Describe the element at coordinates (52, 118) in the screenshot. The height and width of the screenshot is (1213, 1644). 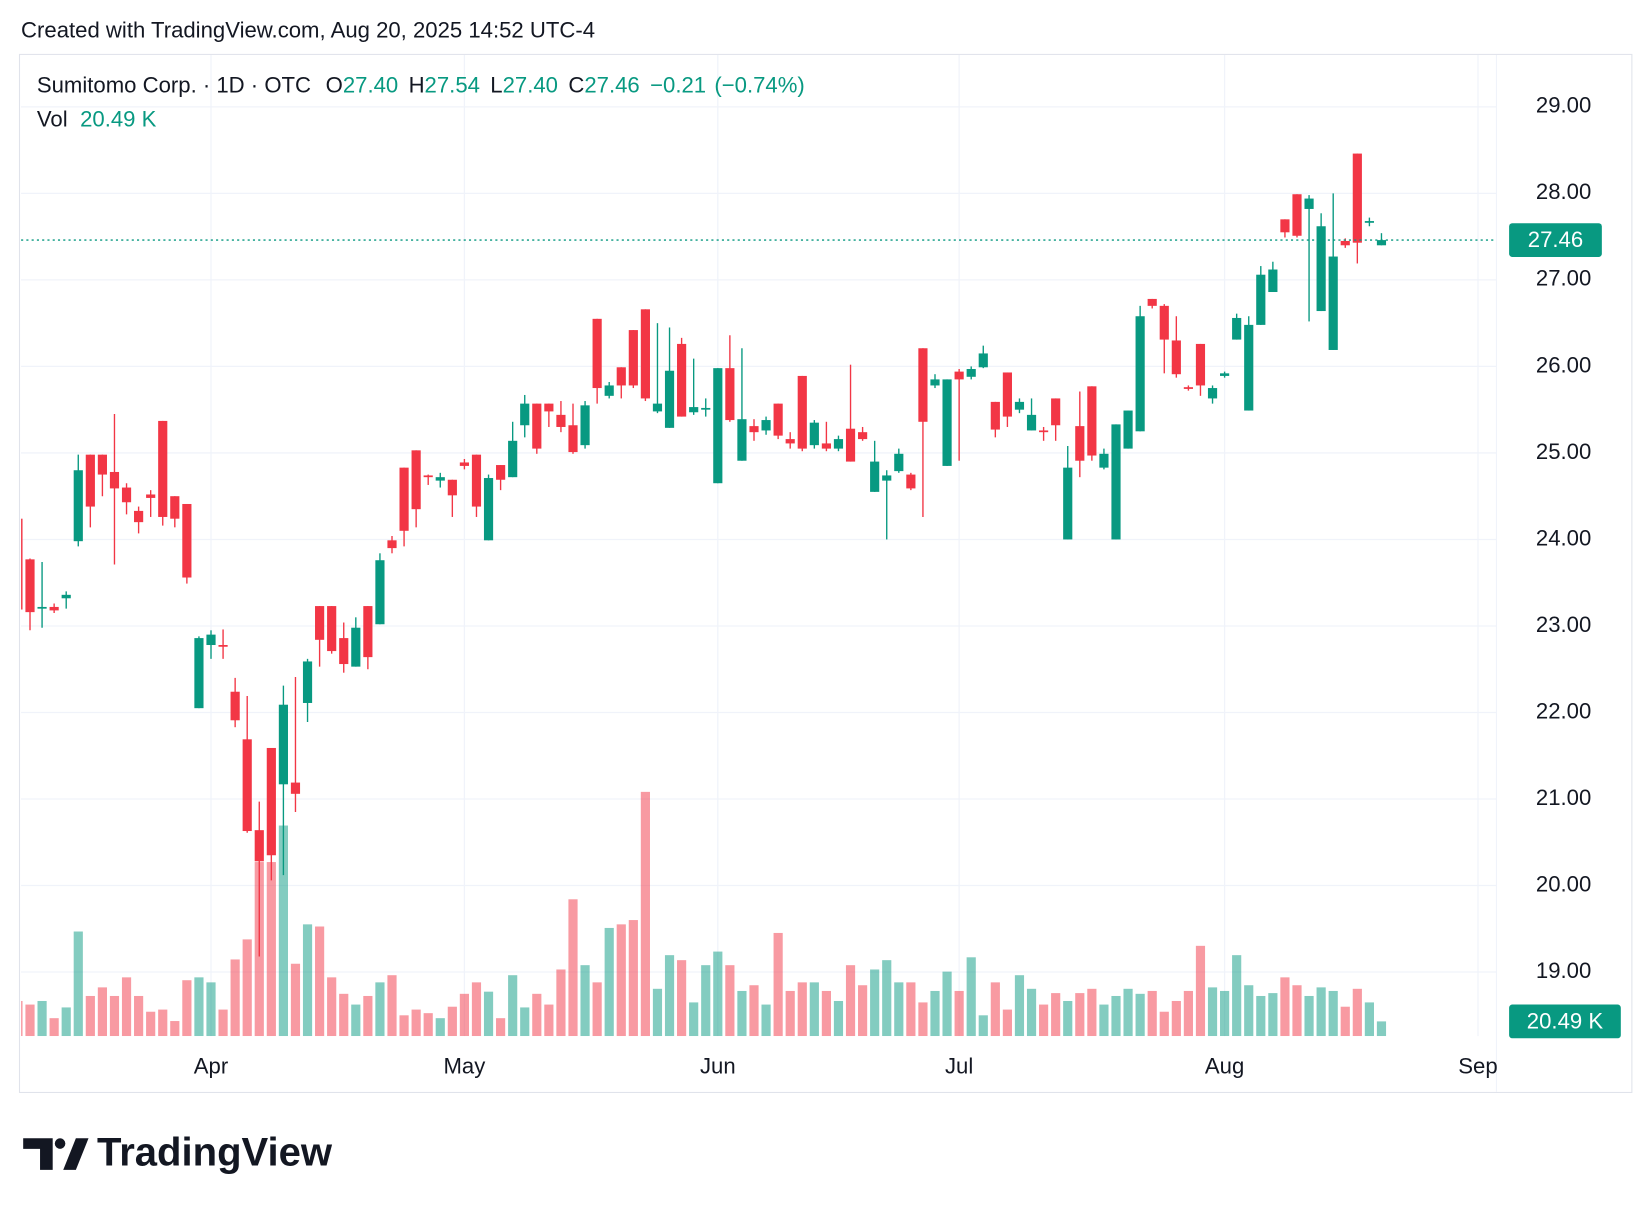
I see `legend-volume-name: Vol` at that location.